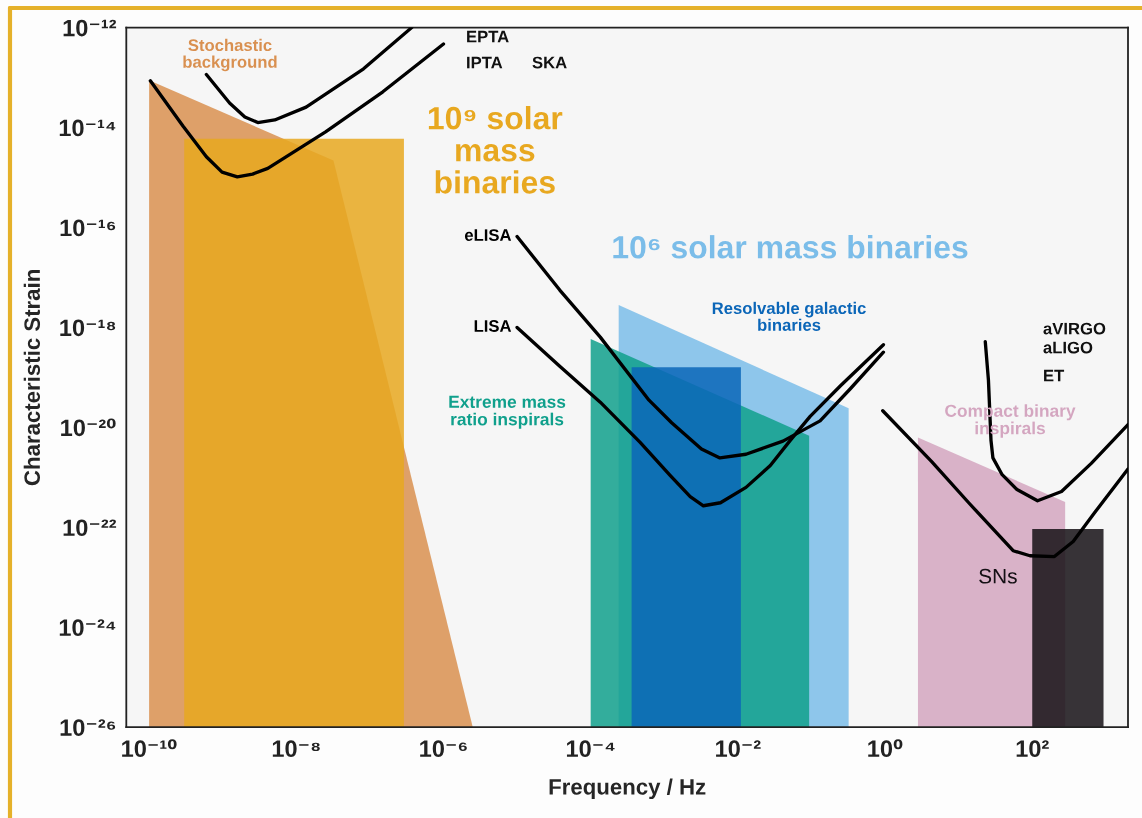 This screenshot has width=1142, height=818. I want to click on series-label: Stochastic background, so click(230, 55).